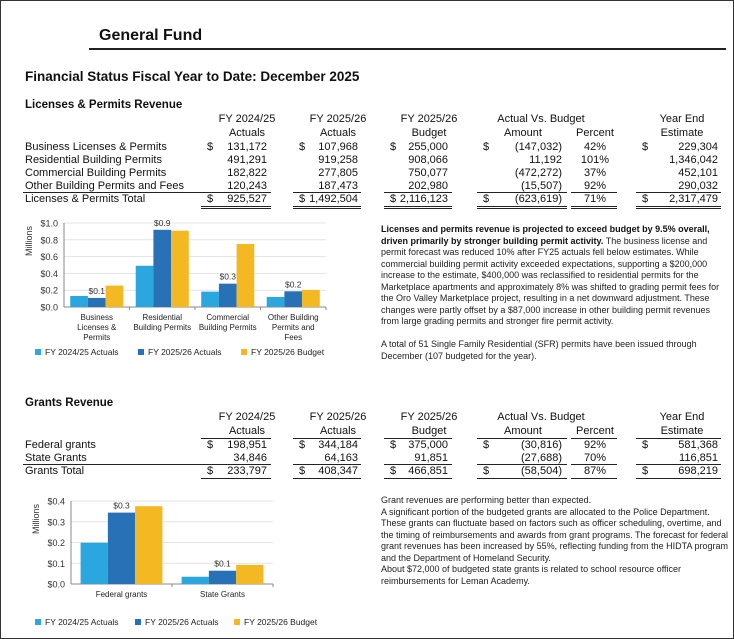 The image size is (734, 639). What do you see at coordinates (693, 160) in the screenshot?
I see `cell-ye: 1,346,042` at bounding box center [693, 160].